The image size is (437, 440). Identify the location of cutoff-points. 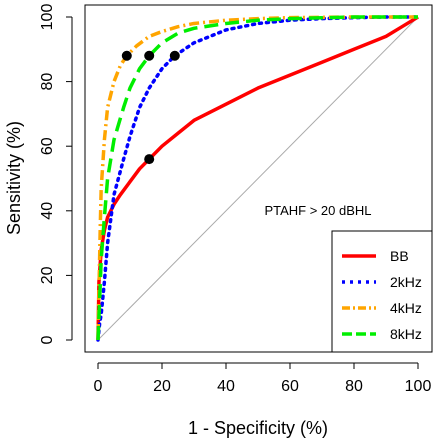
(150, 107).